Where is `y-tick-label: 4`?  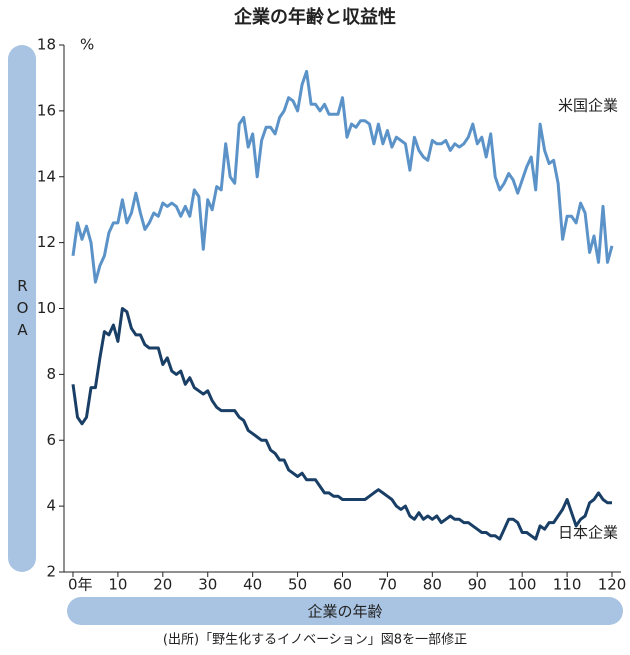 y-tick-label: 4 is located at coordinates (51, 506).